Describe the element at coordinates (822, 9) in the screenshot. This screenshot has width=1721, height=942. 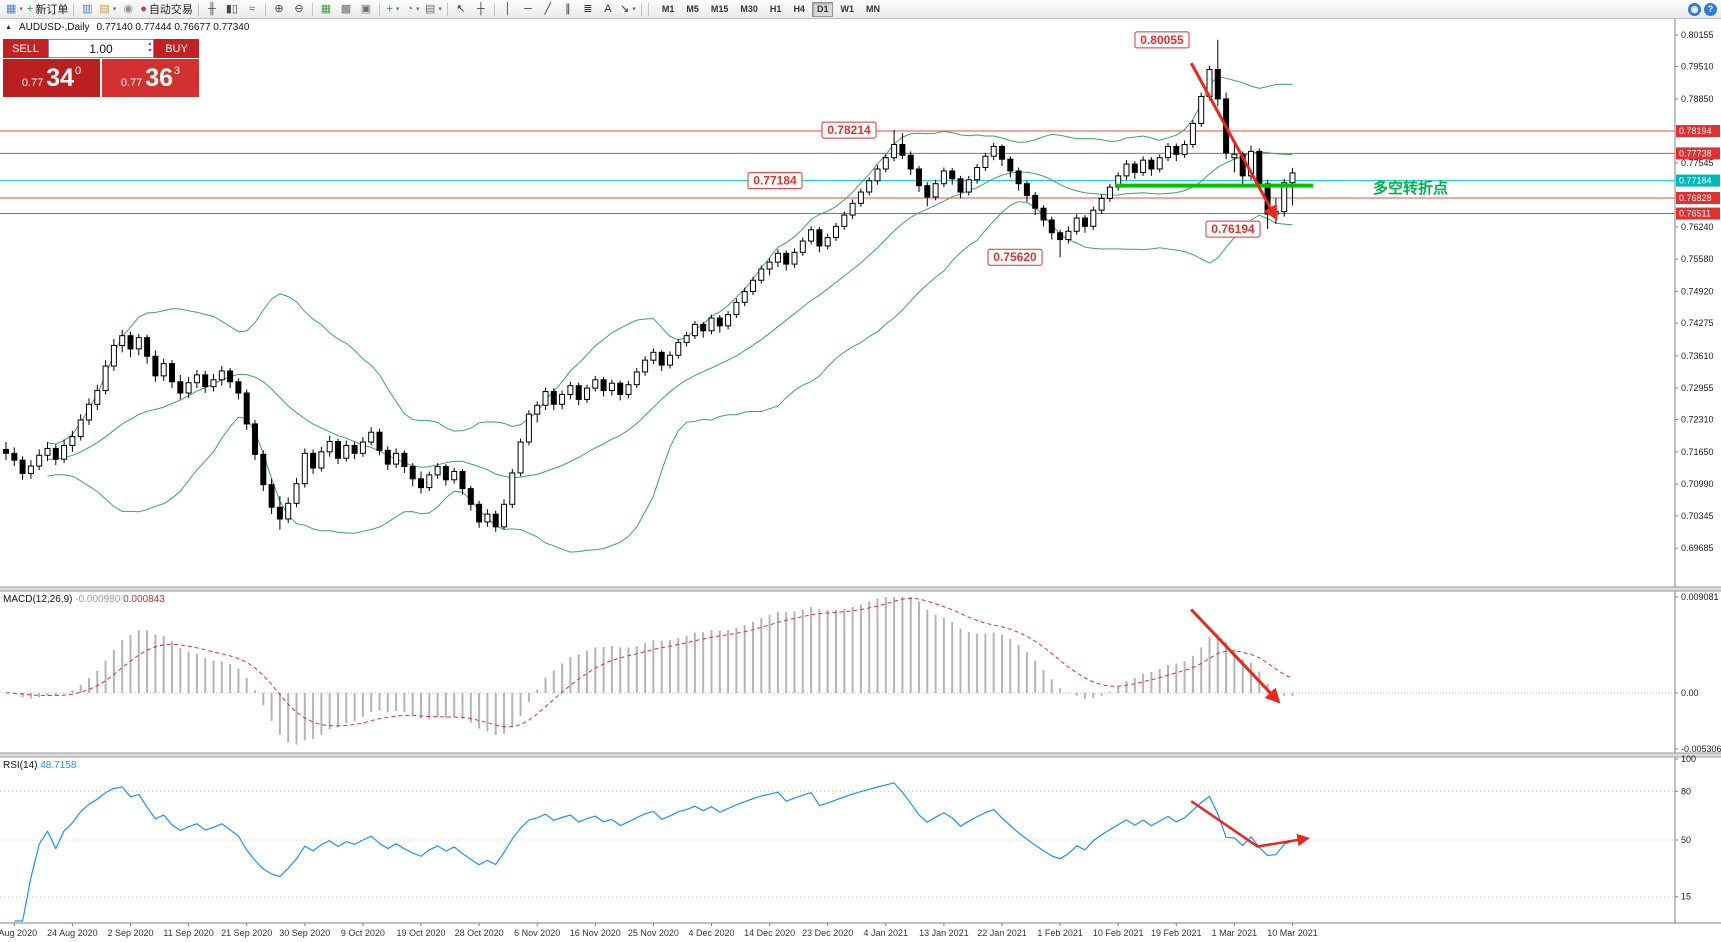
I see `timeframe-D1: D1` at that location.